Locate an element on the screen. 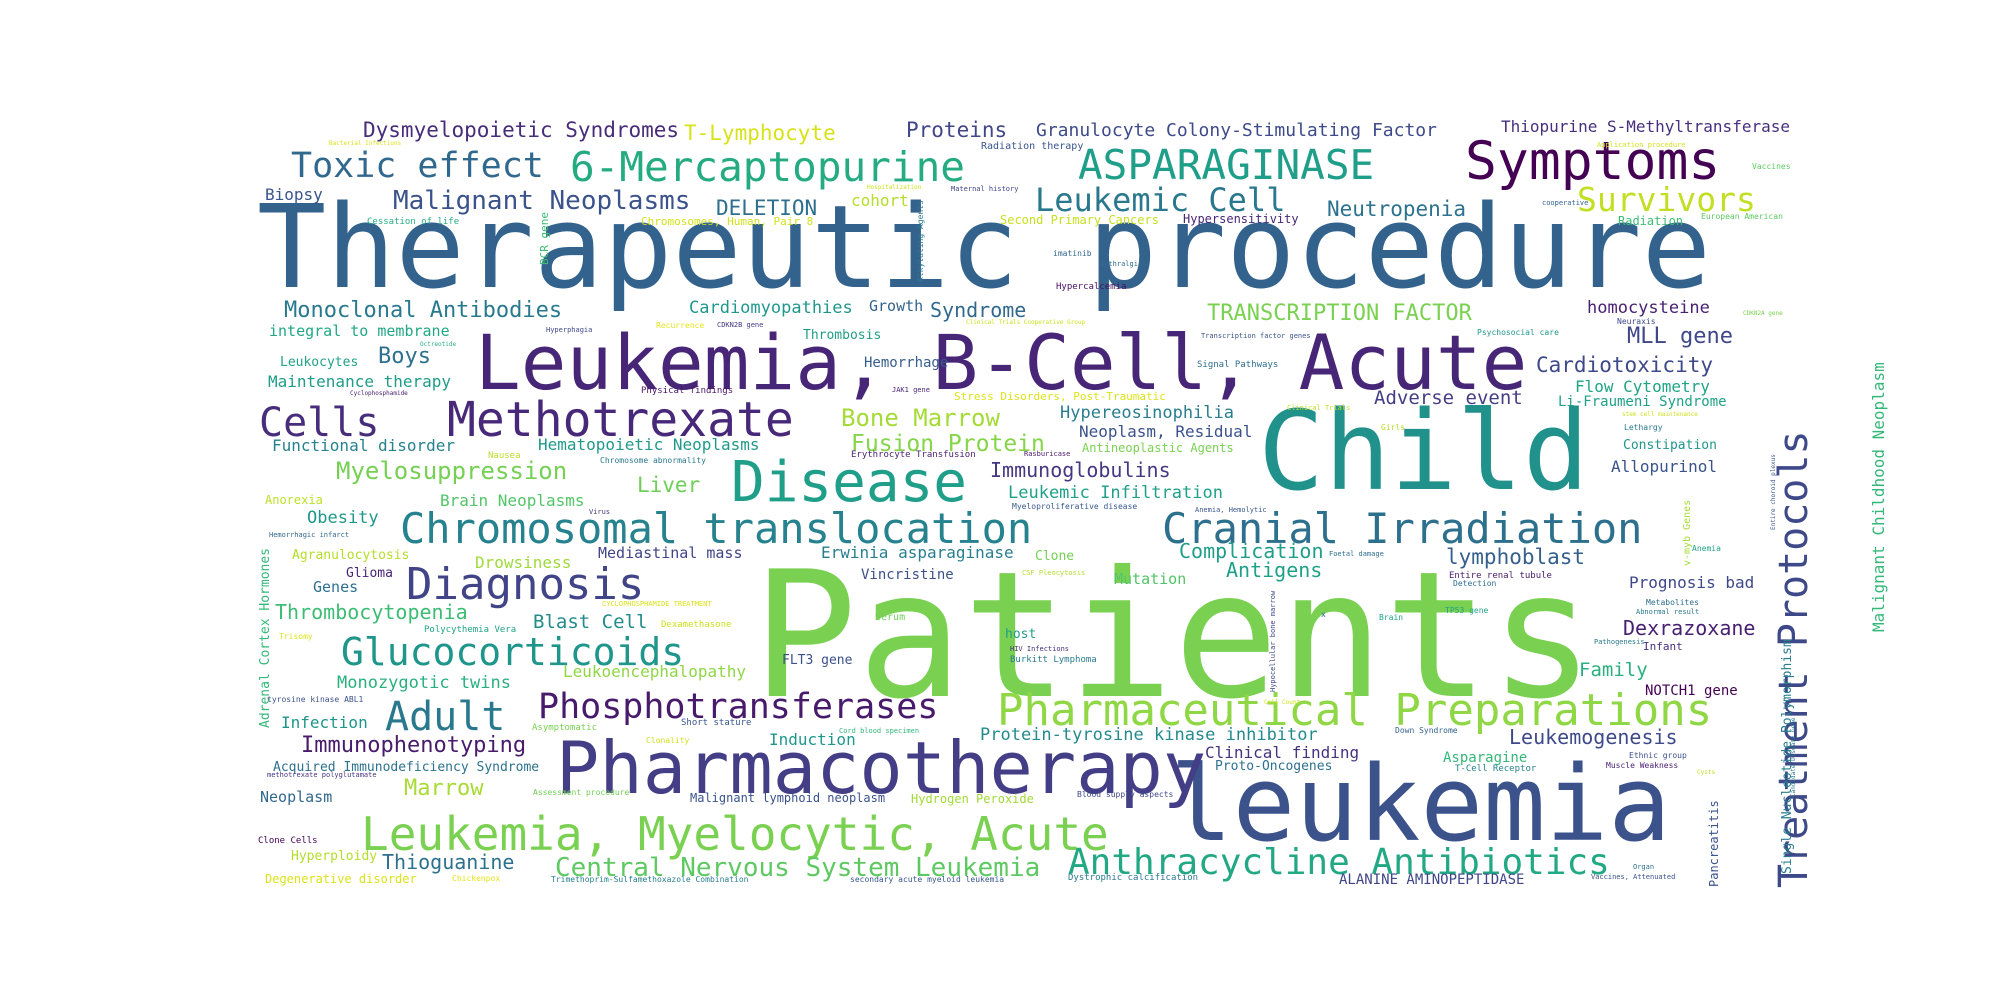  cloud-word-cord-blood-specimen: Cord blood specimen is located at coordinates (879, 731).